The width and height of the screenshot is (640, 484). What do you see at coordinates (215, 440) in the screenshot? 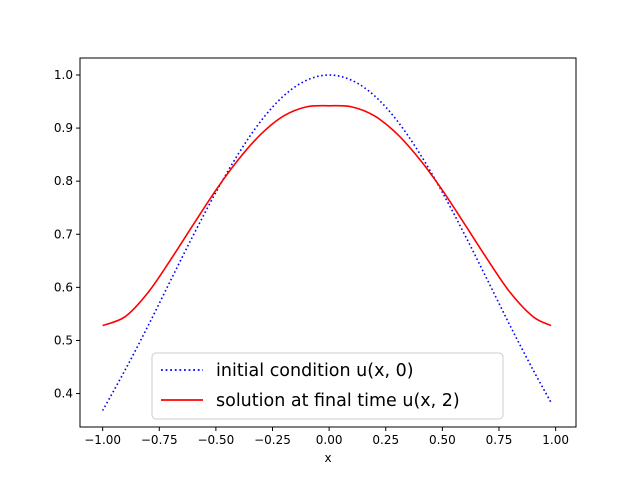
I see `x-tick-label: −0.50` at bounding box center [215, 440].